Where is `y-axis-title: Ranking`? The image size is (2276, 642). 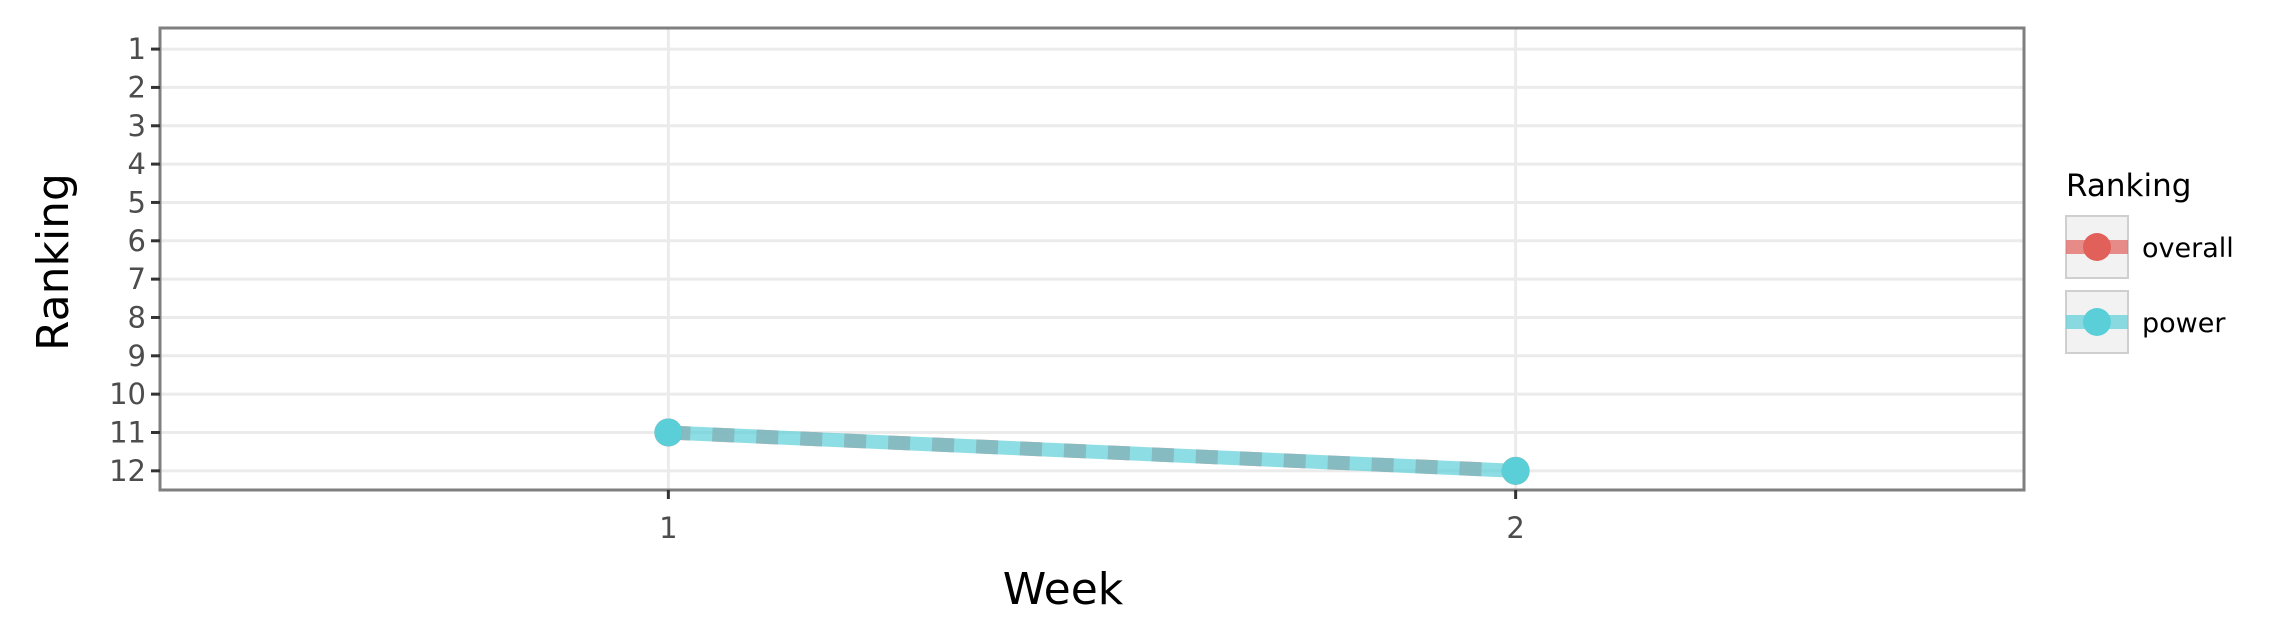
y-axis-title: Ranking is located at coordinates (53, 262).